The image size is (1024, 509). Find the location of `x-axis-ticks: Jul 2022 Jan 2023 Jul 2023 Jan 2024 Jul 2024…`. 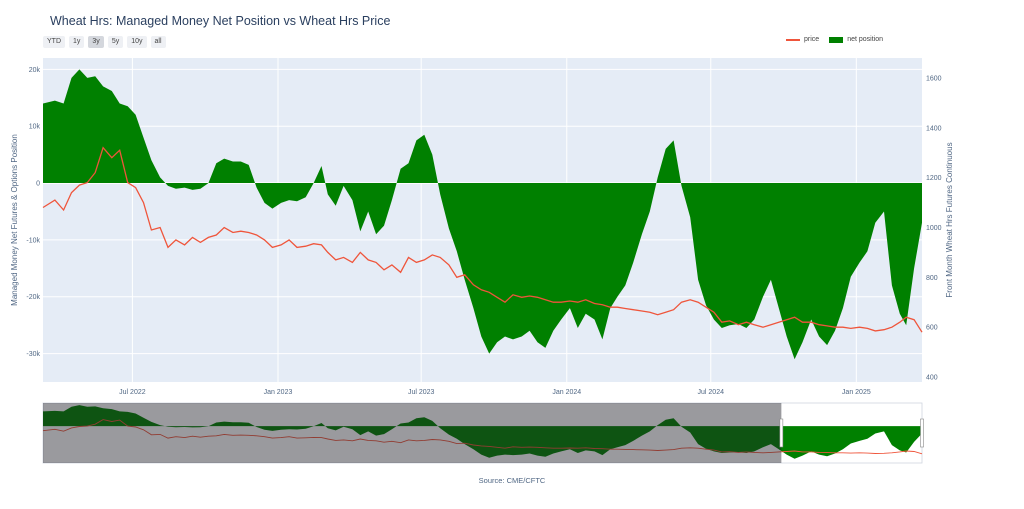

x-axis-ticks: Jul 2022 Jan 2023 Jul 2023 Jan 2024 Jul 2024… is located at coordinates (495, 392).